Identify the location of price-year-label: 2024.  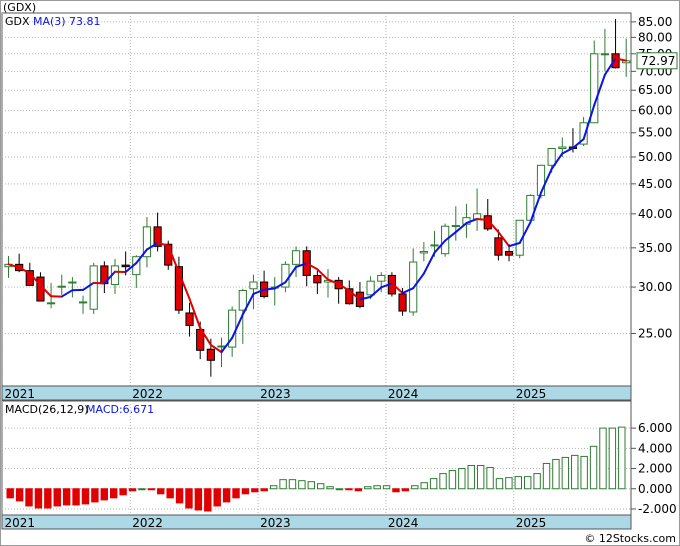
(403, 394).